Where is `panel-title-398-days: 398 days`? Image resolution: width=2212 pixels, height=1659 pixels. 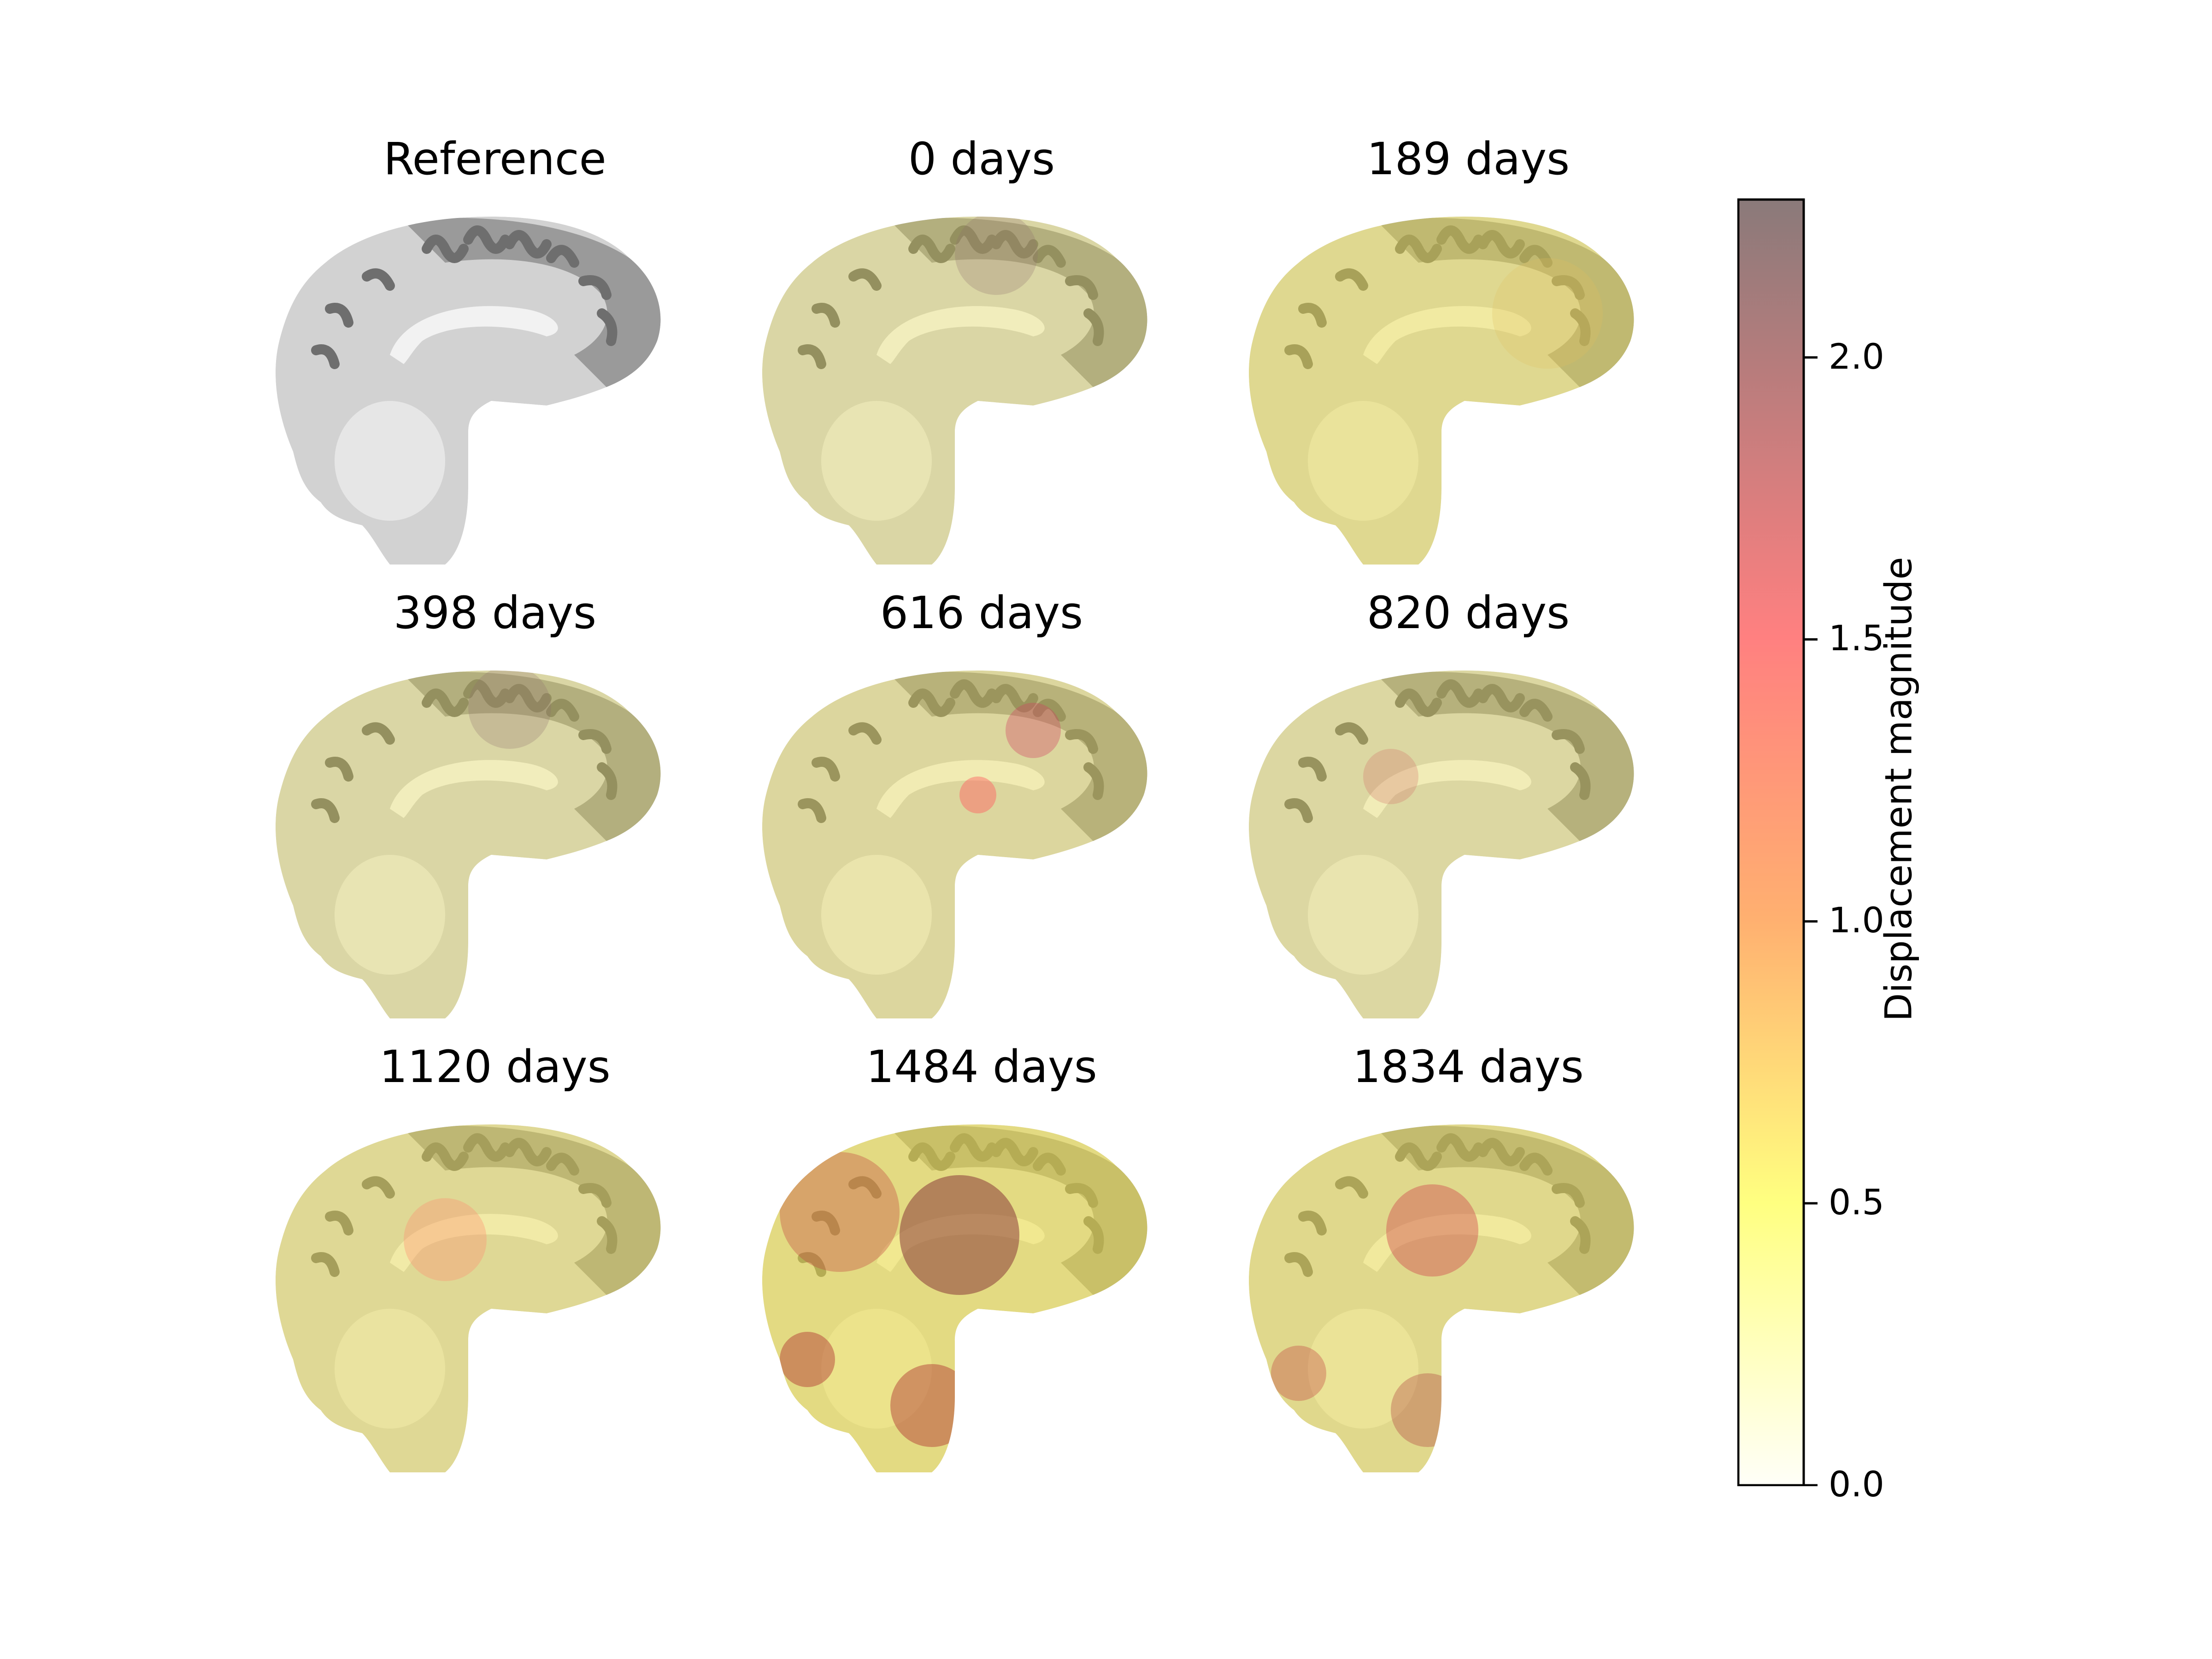
panel-title-398-days: 398 days is located at coordinates (495, 613).